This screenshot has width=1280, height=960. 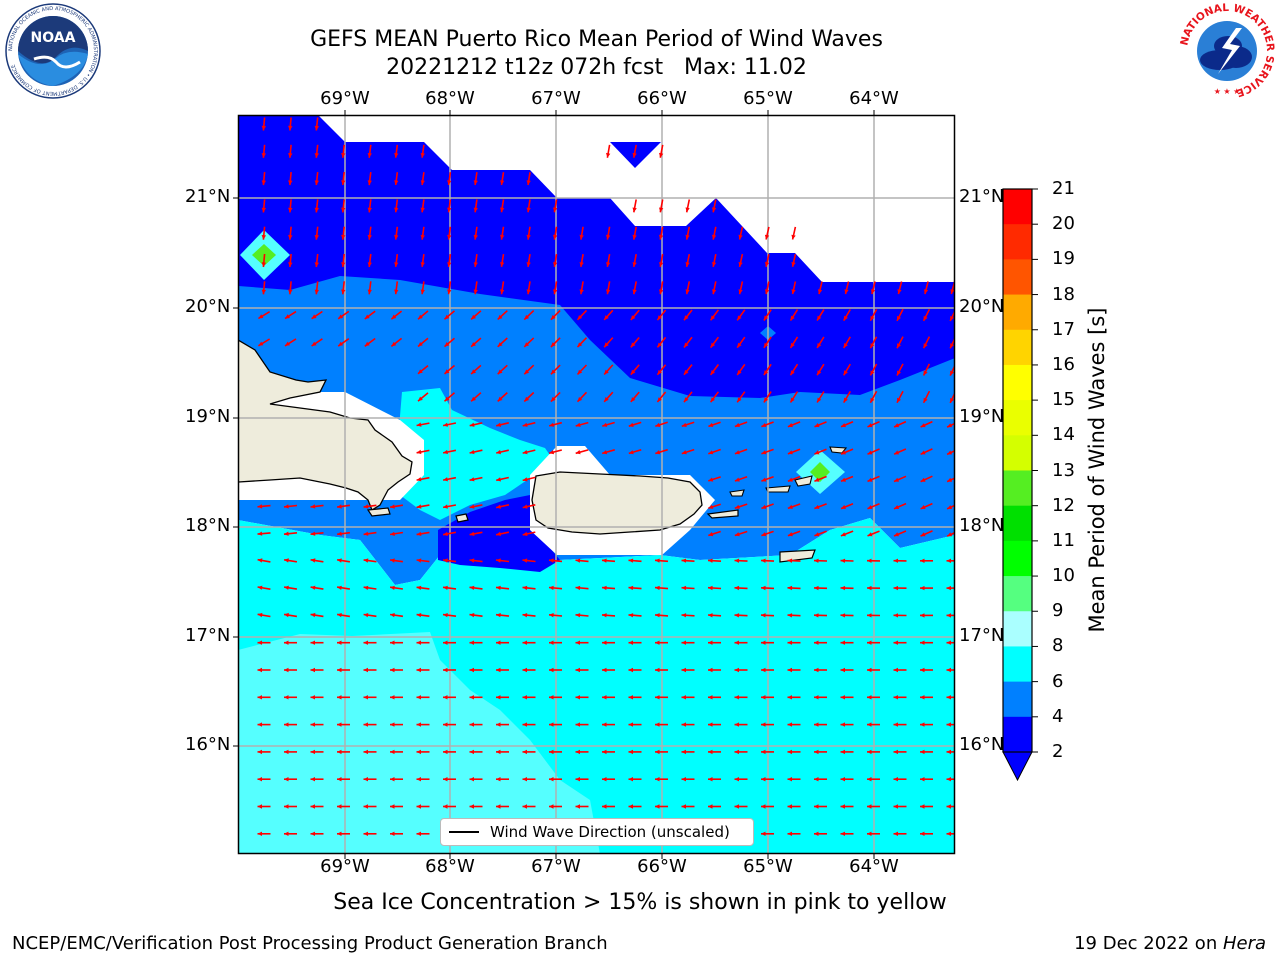 I want to click on chart-subtitle: 20221212 t12z 072h fcst Max: 11.02, so click(x=596, y=67).